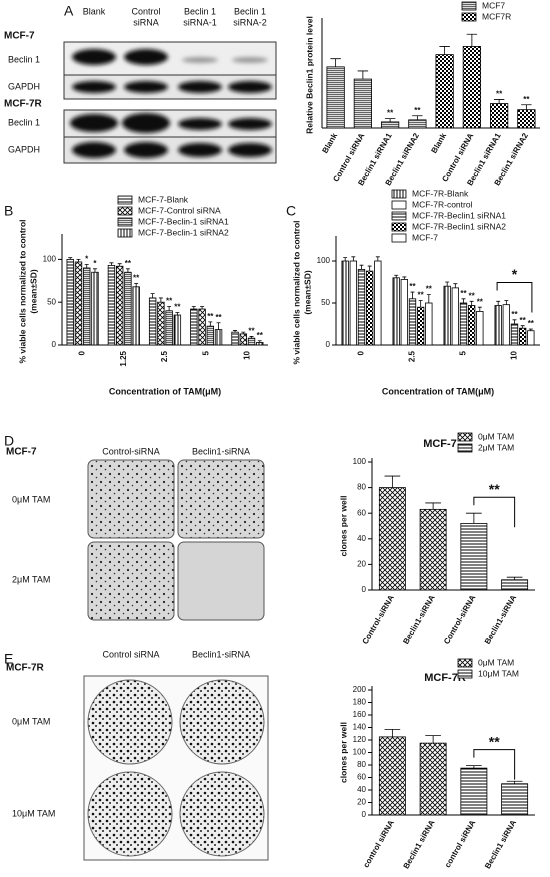  Describe the element at coordinates (493, 5) in the screenshot. I see `legend-label: MCF7` at that location.